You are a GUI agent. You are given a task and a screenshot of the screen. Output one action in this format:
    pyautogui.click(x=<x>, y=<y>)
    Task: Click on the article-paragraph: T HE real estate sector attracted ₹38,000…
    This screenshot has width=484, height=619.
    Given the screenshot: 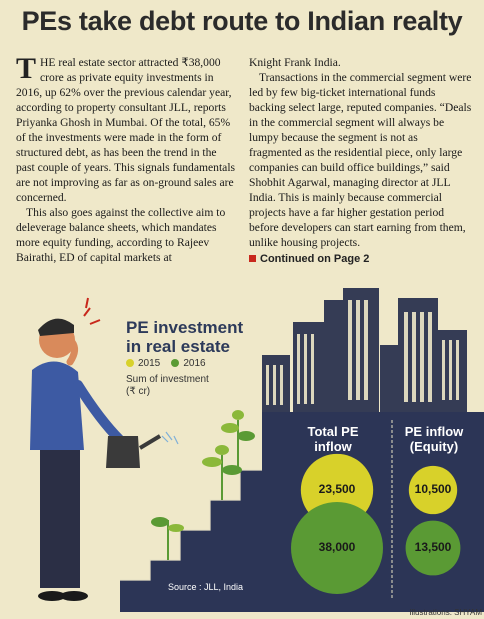 What is the action you would take?
    pyautogui.click(x=126, y=128)
    